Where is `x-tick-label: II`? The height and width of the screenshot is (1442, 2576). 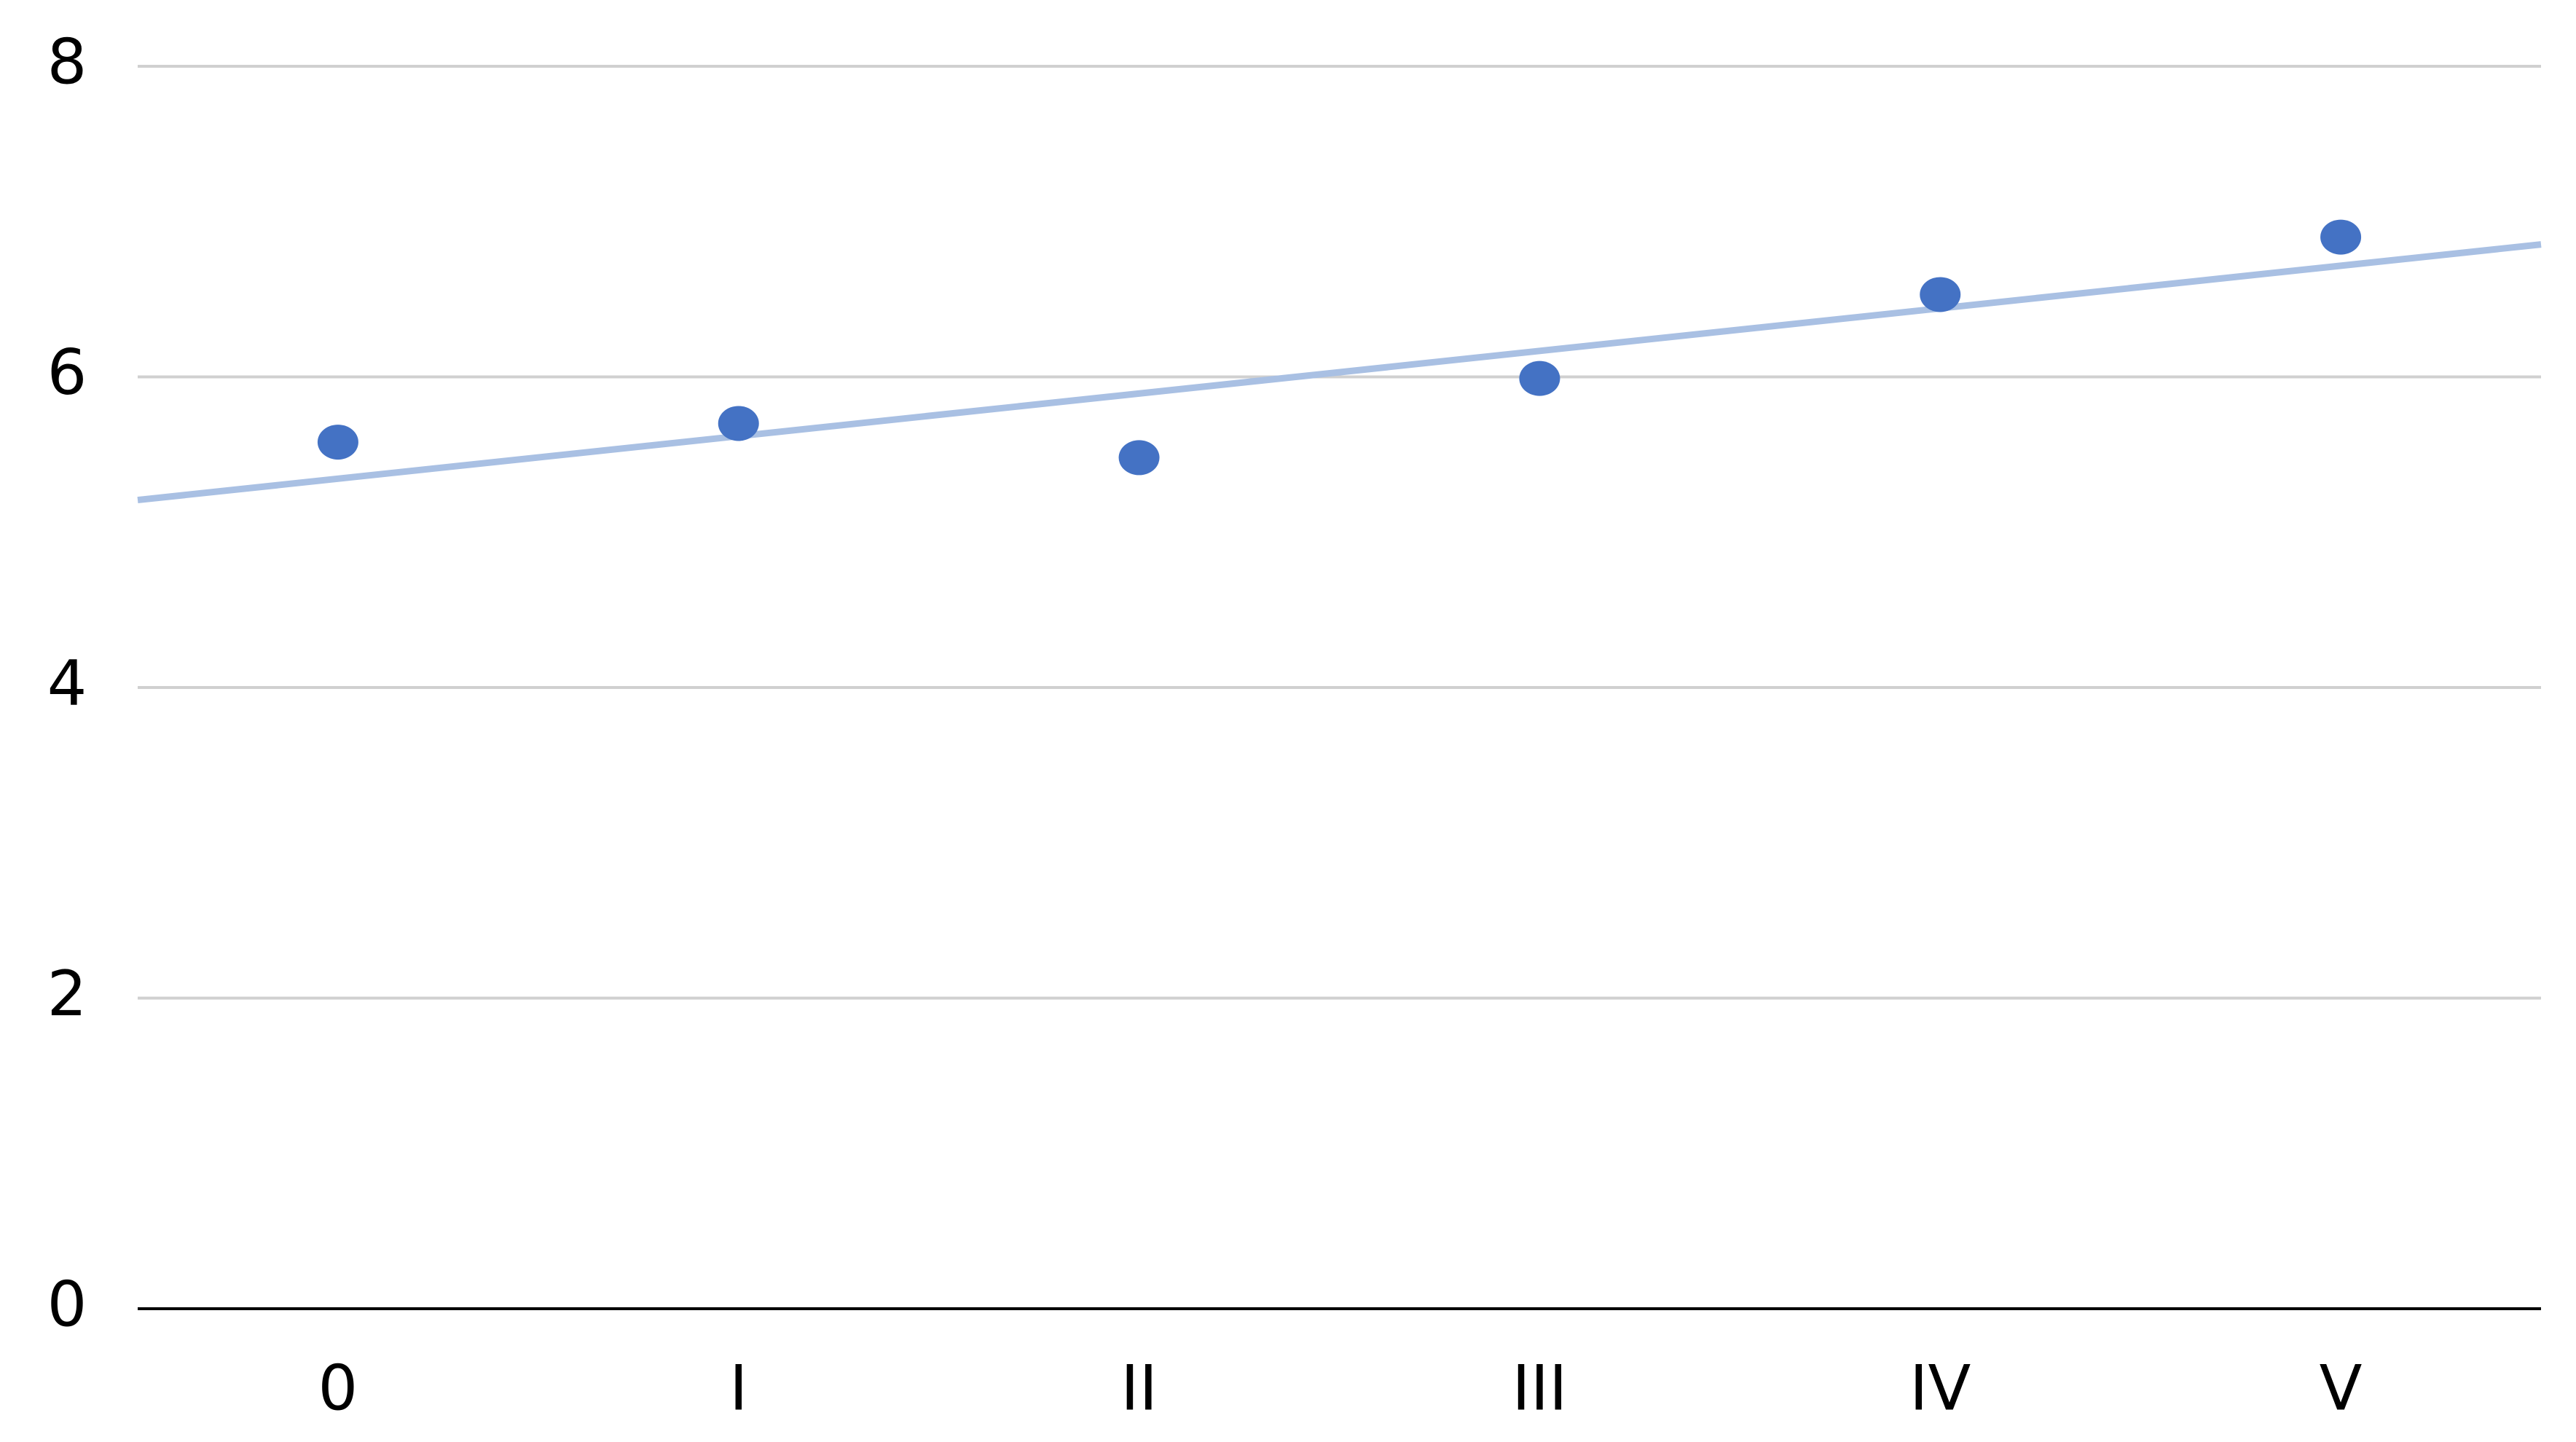 x-tick-label: II is located at coordinates (1139, 1388).